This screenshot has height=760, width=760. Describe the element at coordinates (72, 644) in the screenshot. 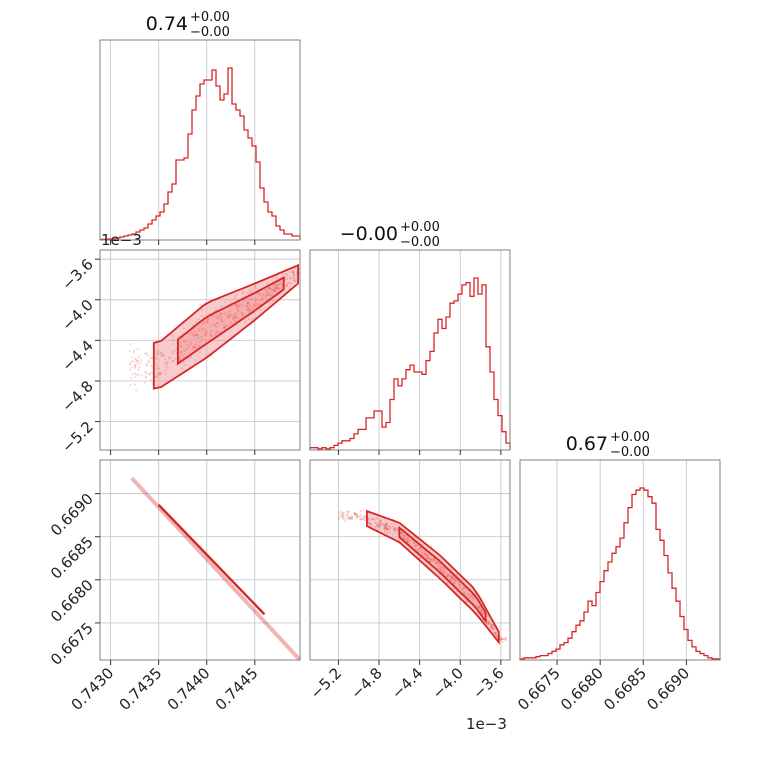

I see `y-tick-label: 0.6675` at that location.